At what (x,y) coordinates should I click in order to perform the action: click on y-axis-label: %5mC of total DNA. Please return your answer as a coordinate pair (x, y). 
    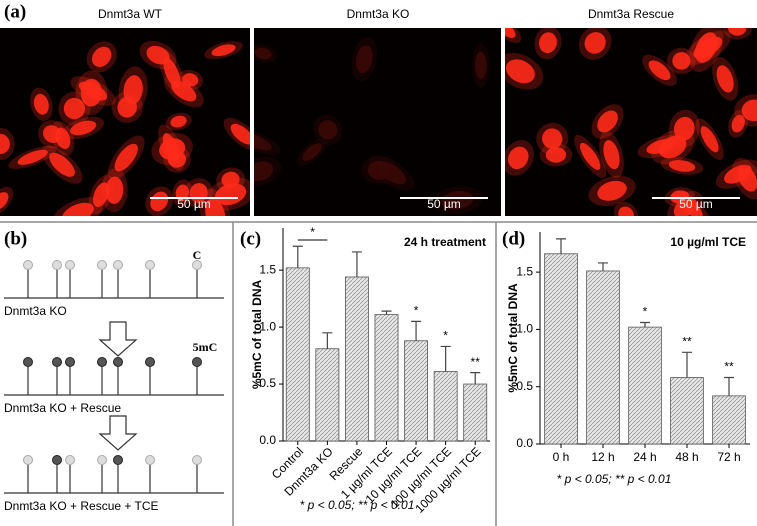
    Looking at the image, I should click on (257, 335).